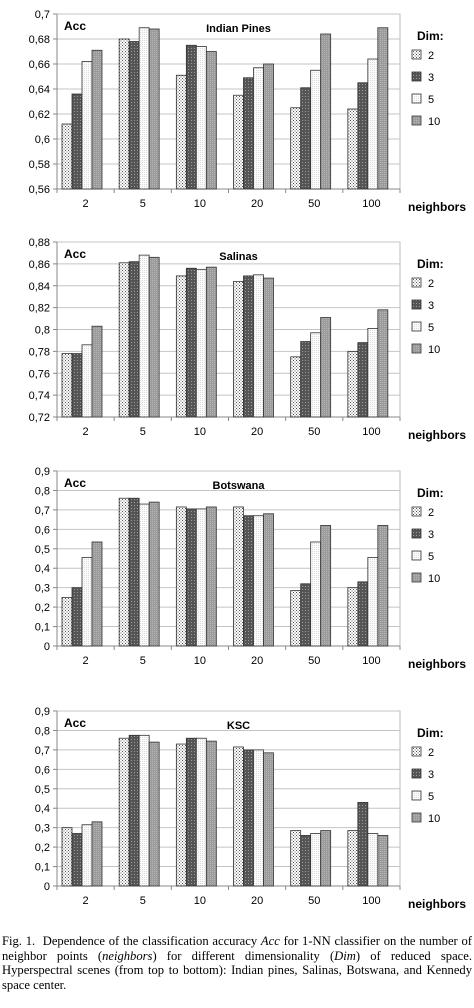  What do you see at coordinates (143, 901) in the screenshot?
I see `x-tick-label: 5` at bounding box center [143, 901].